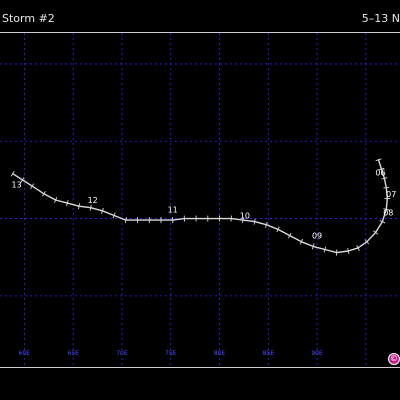 This screenshot has height=400, width=400. What do you see at coordinates (200, 16) in the screenshot?
I see `title-bar: Storm #2 5–13 N` at bounding box center [200, 16].